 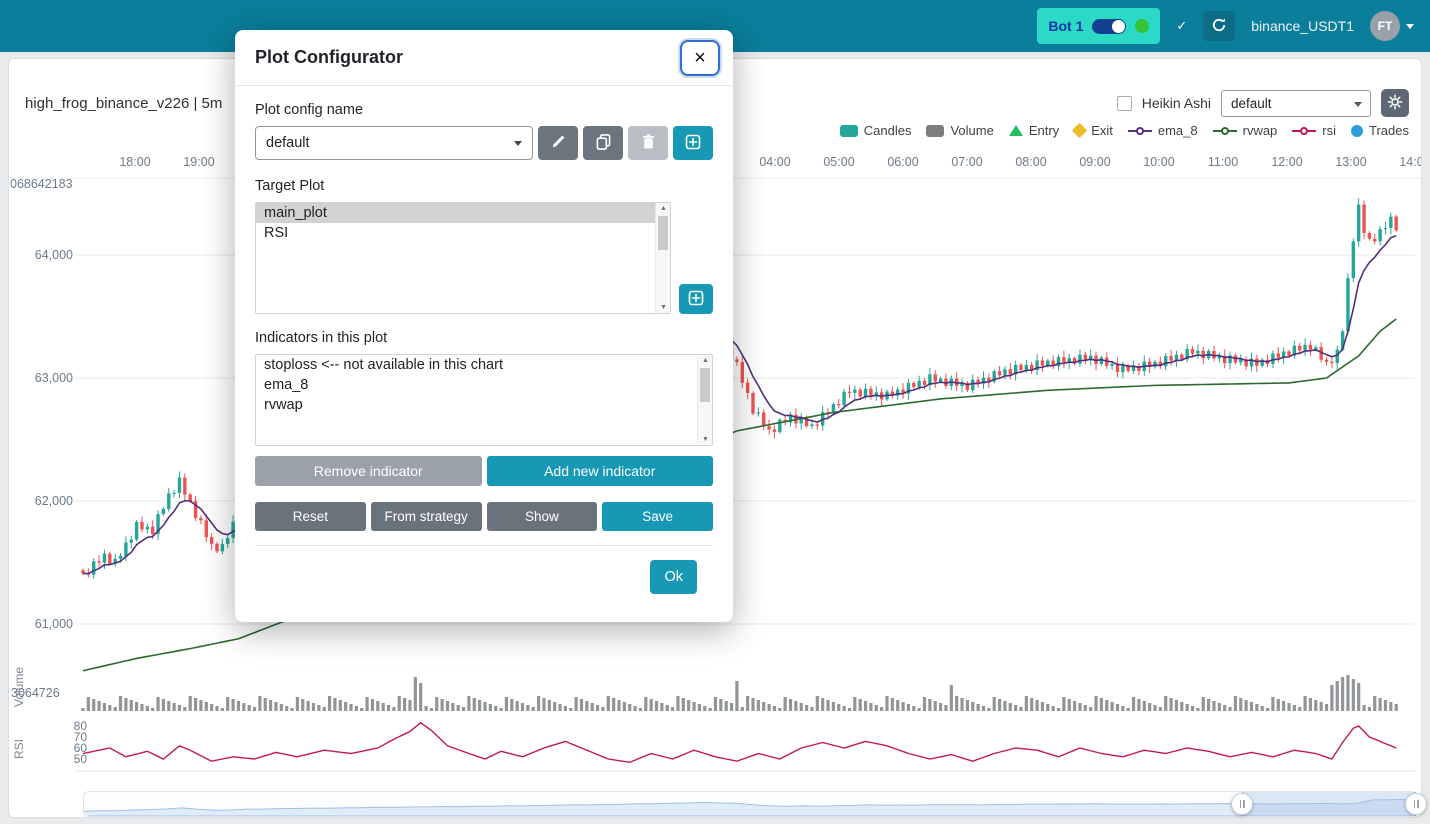 I want to click on target-plot-item: RSI, so click(x=276, y=233).